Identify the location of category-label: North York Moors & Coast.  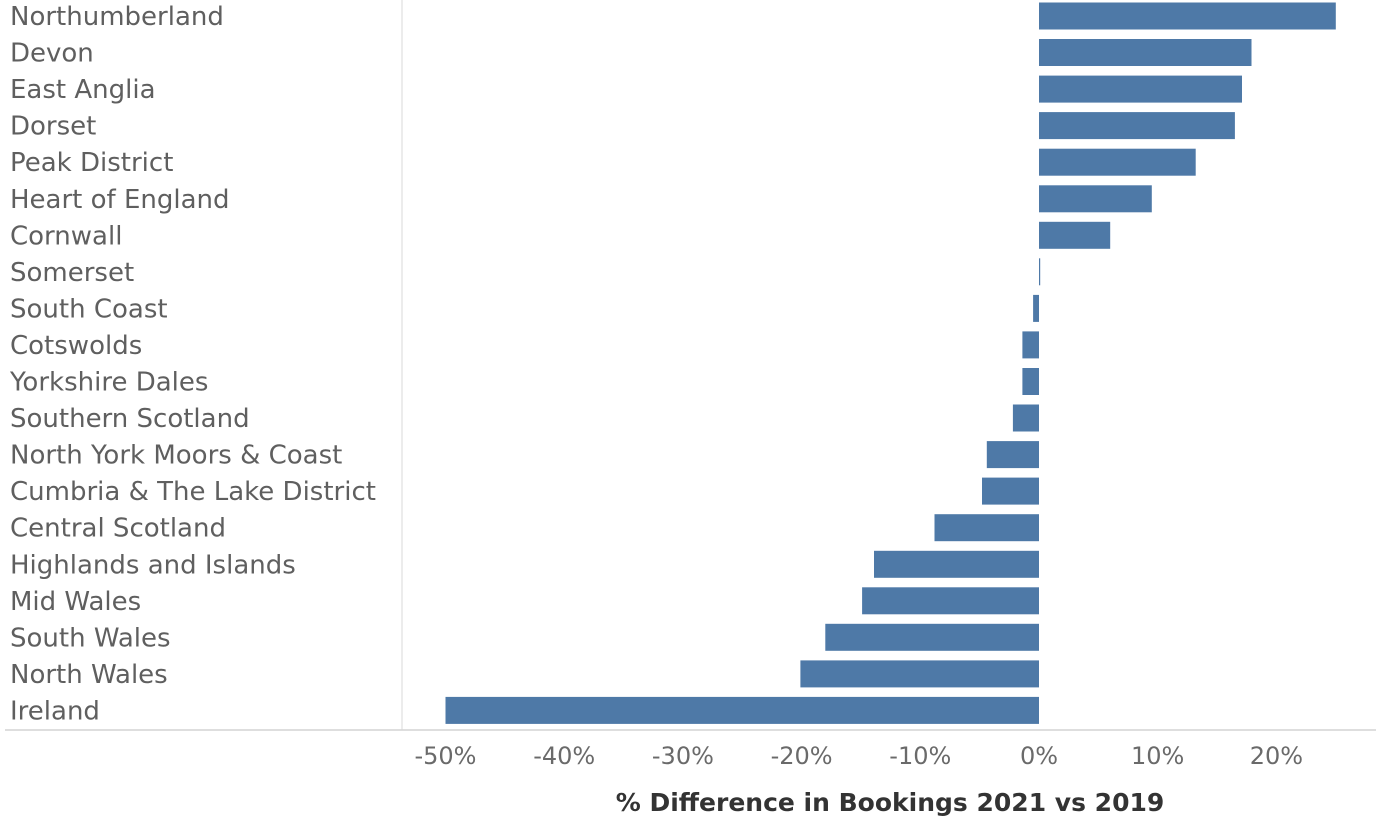
(176, 456).